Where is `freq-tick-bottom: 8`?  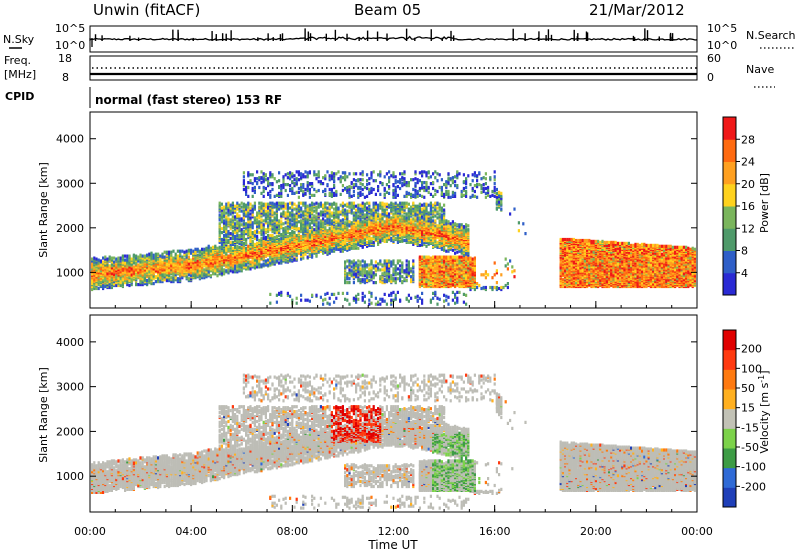 freq-tick-bottom: 8 is located at coordinates (65, 77).